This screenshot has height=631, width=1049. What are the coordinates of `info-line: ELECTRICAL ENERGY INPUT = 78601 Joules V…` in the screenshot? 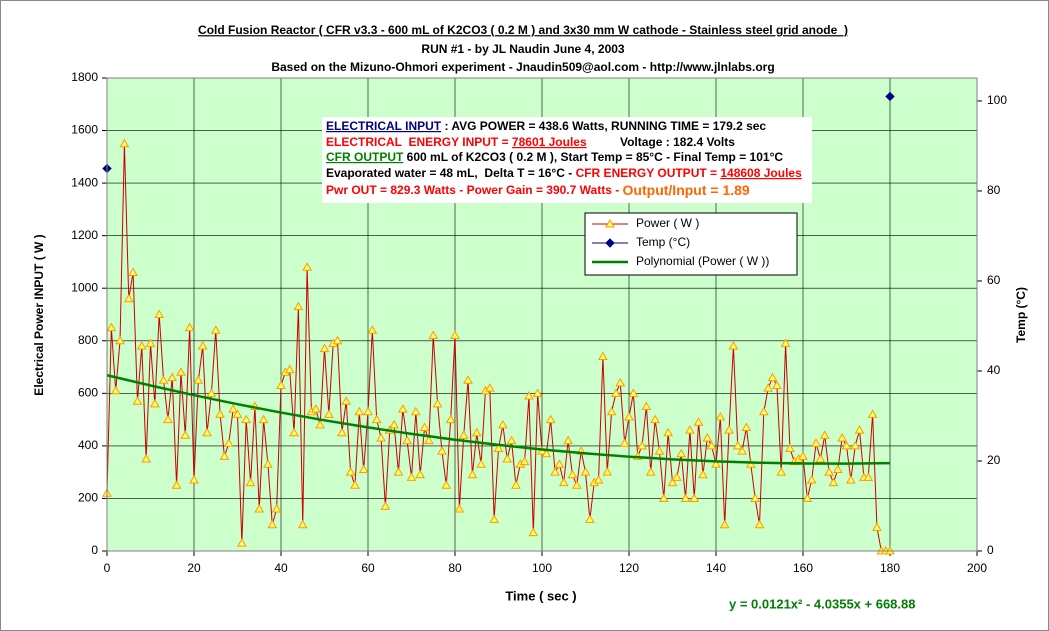 It's located at (530, 142).